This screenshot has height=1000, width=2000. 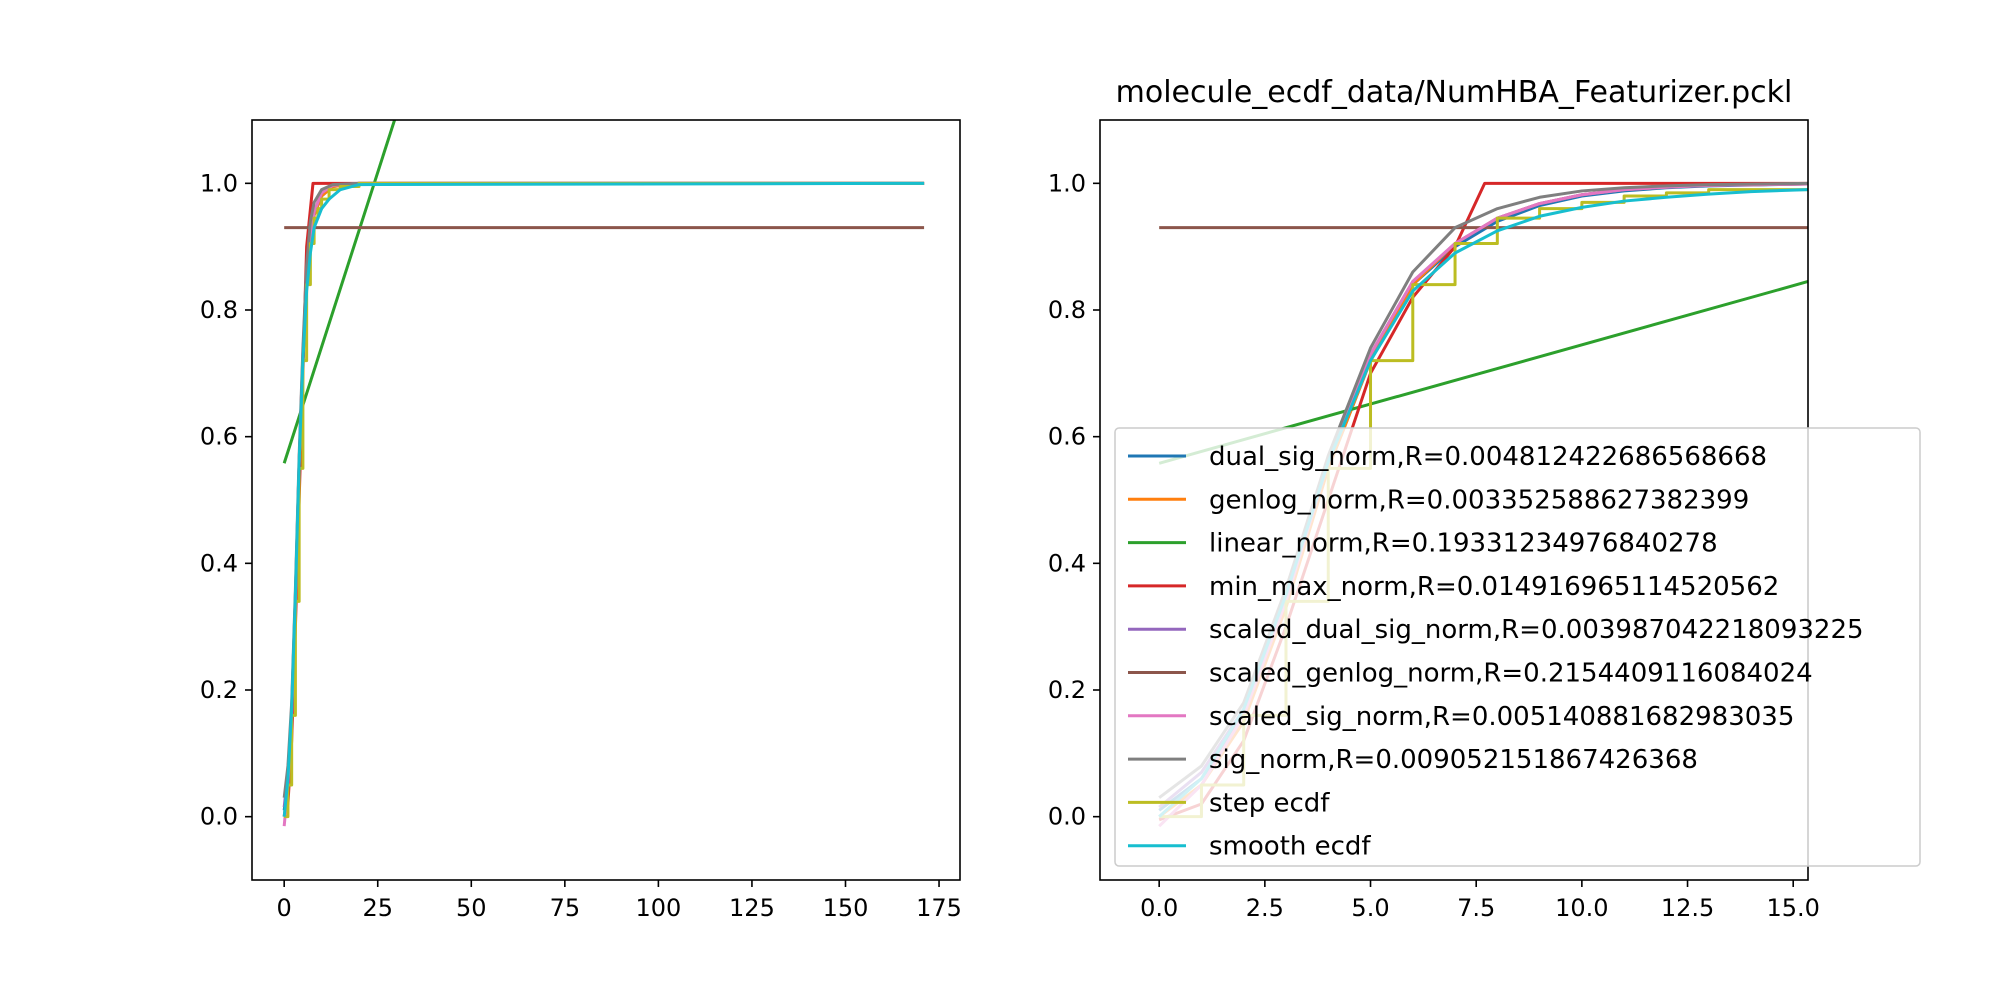 What do you see at coordinates (219, 310) in the screenshot?
I see `left-ytick-label: 0.8` at bounding box center [219, 310].